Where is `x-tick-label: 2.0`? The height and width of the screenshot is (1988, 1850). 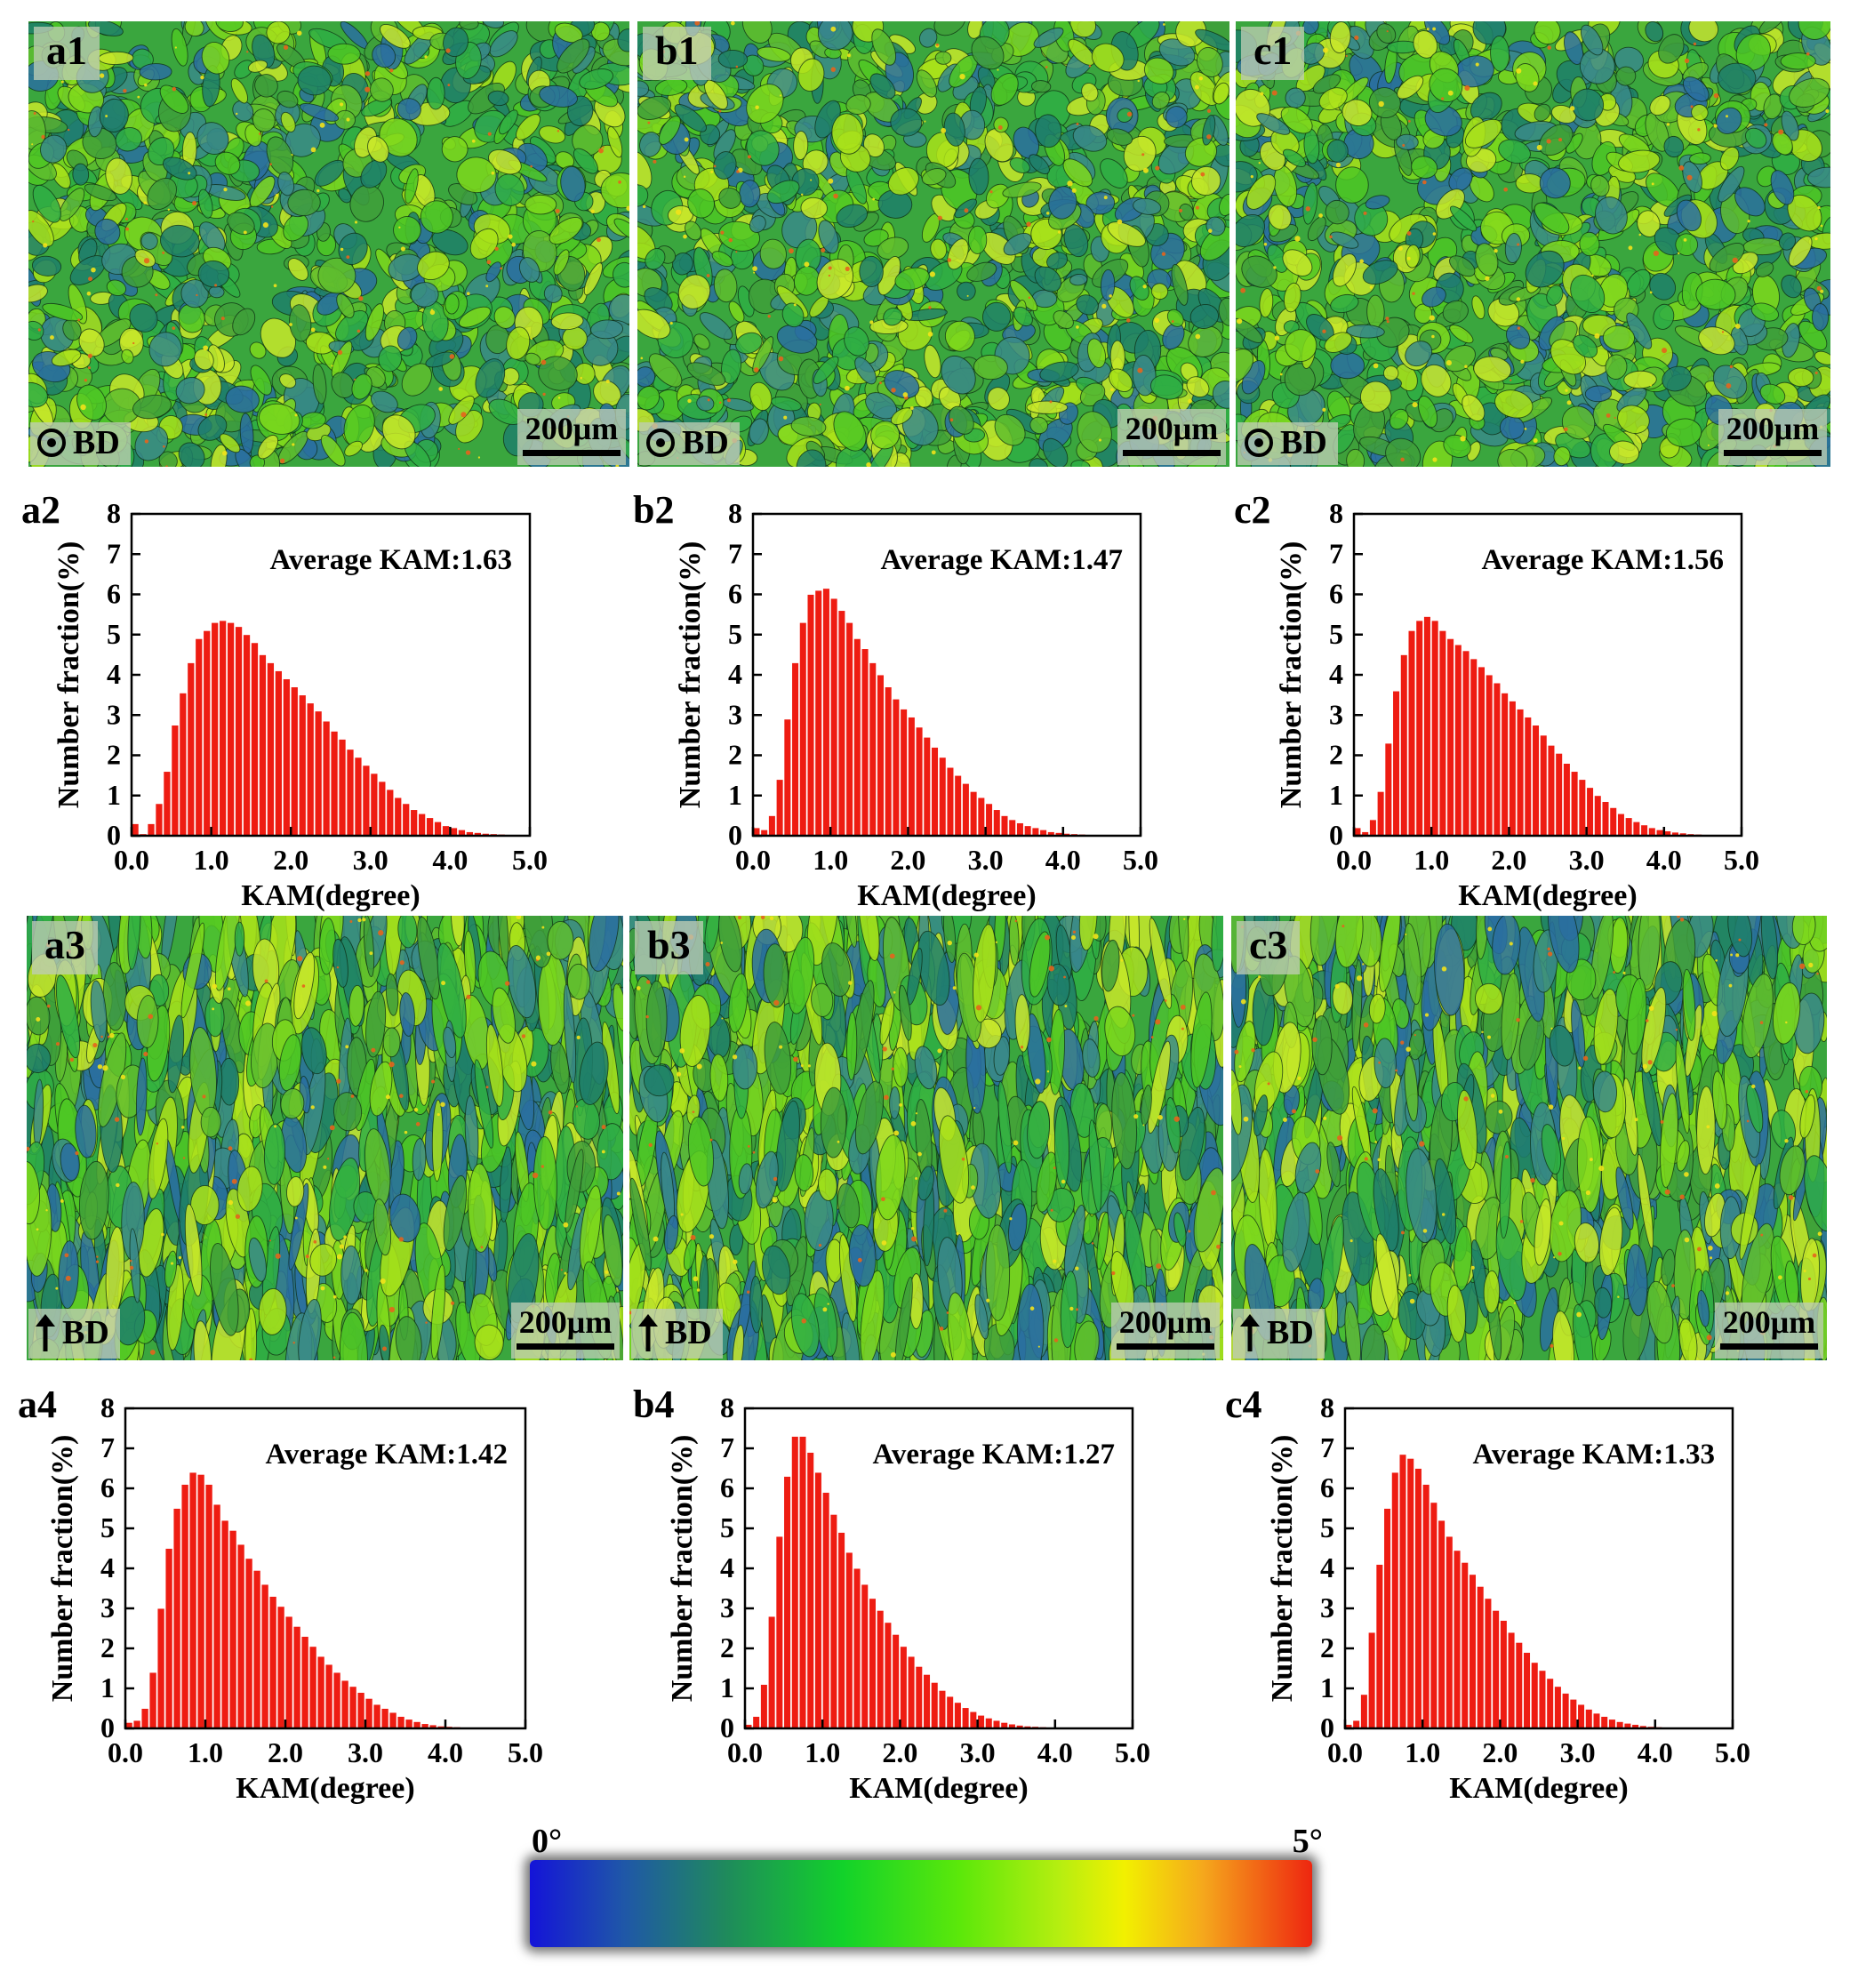
x-tick-label: 2.0 is located at coordinates (1509, 860).